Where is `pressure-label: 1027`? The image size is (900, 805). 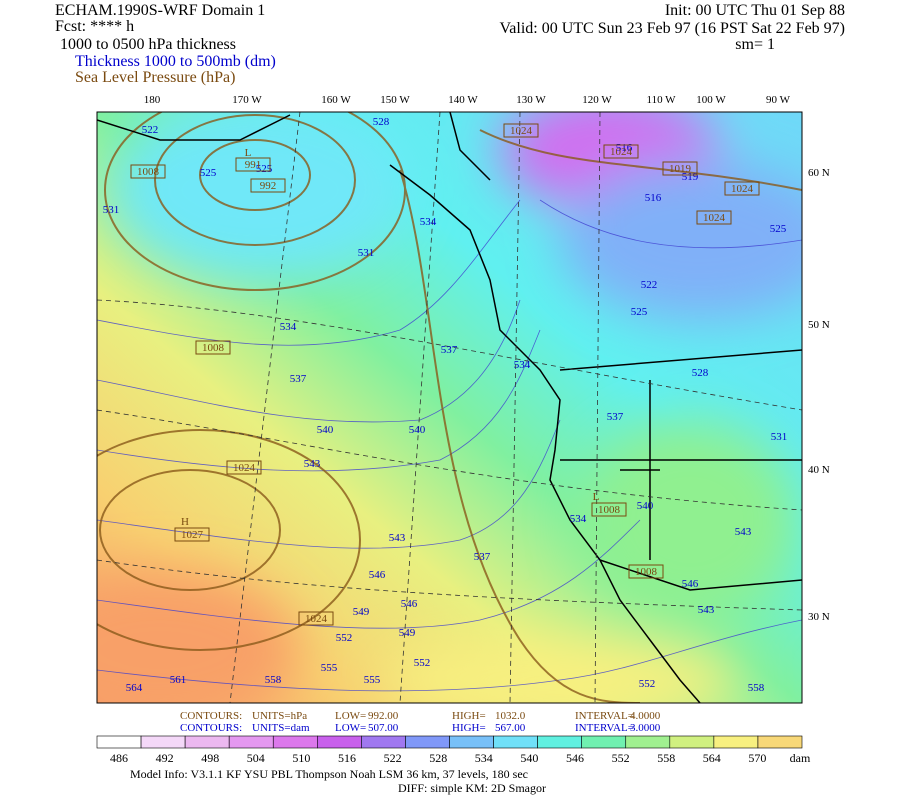
pressure-label: 1027 is located at coordinates (192, 535).